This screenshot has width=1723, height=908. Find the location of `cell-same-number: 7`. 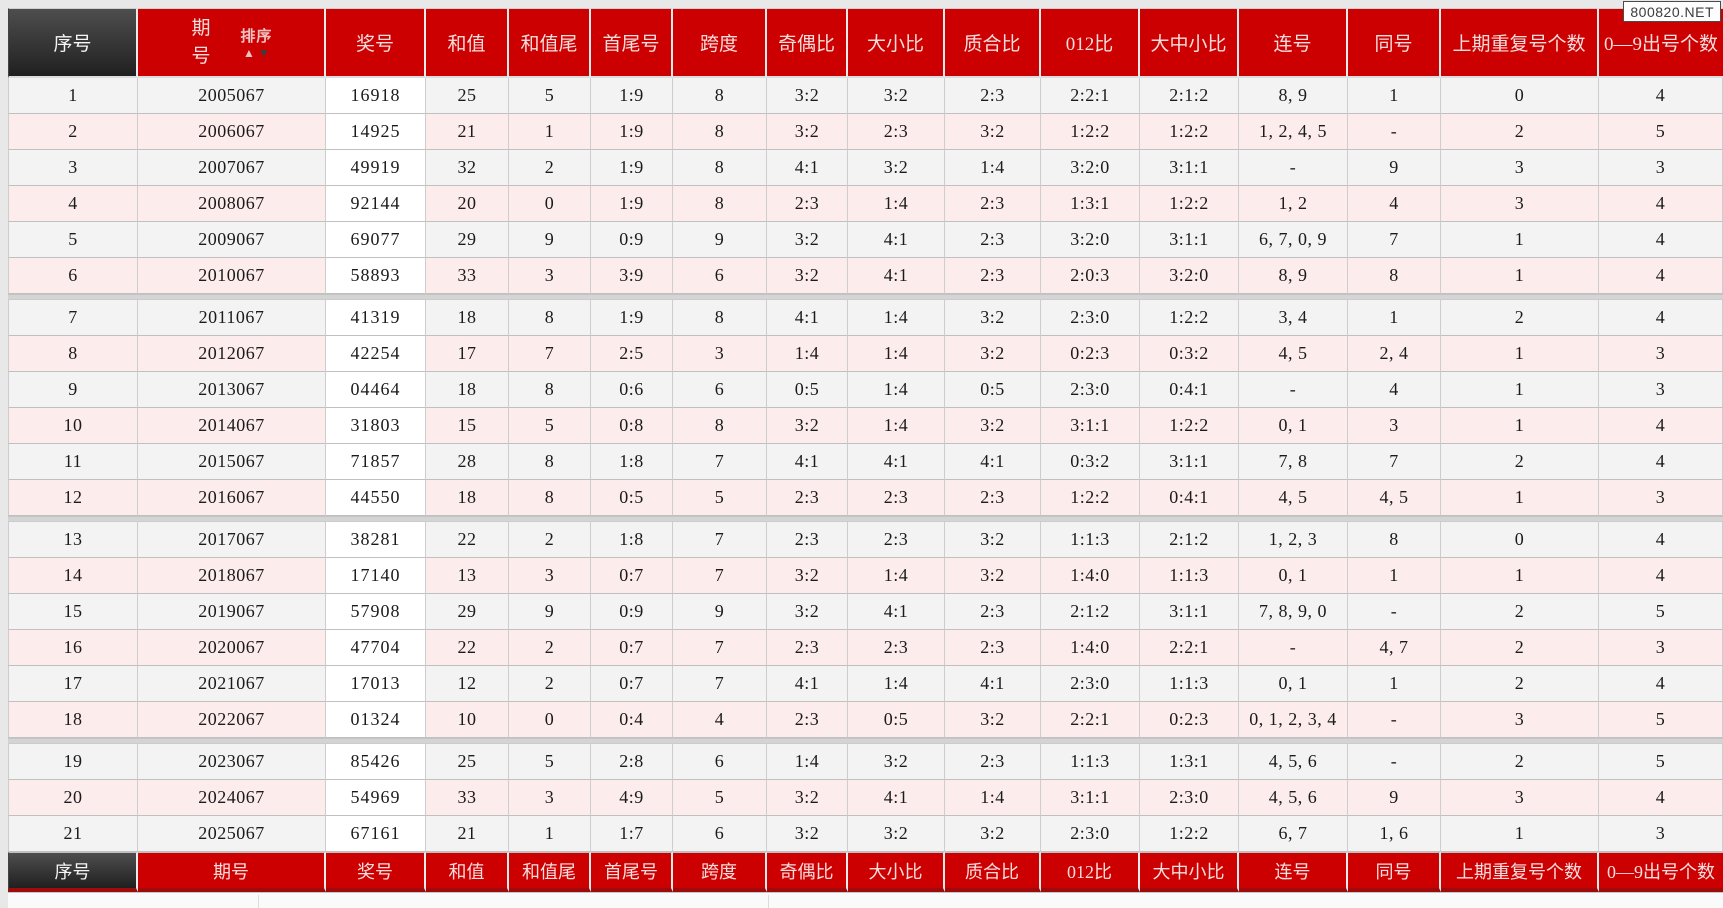

cell-same-number: 7 is located at coordinates (1394, 462).